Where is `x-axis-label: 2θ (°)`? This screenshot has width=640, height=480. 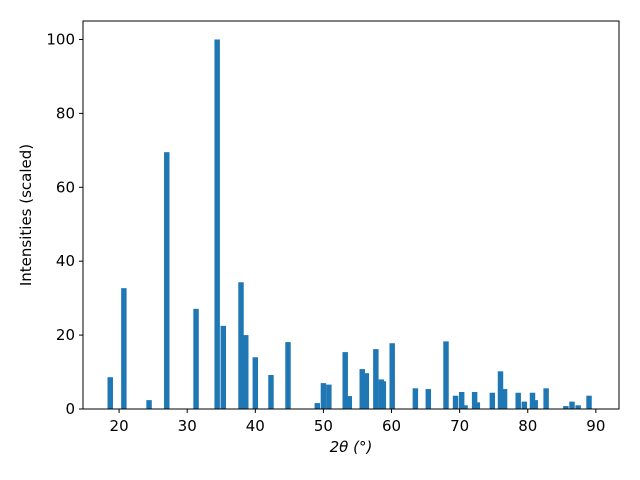
x-axis-label: 2θ (°) is located at coordinates (351, 447).